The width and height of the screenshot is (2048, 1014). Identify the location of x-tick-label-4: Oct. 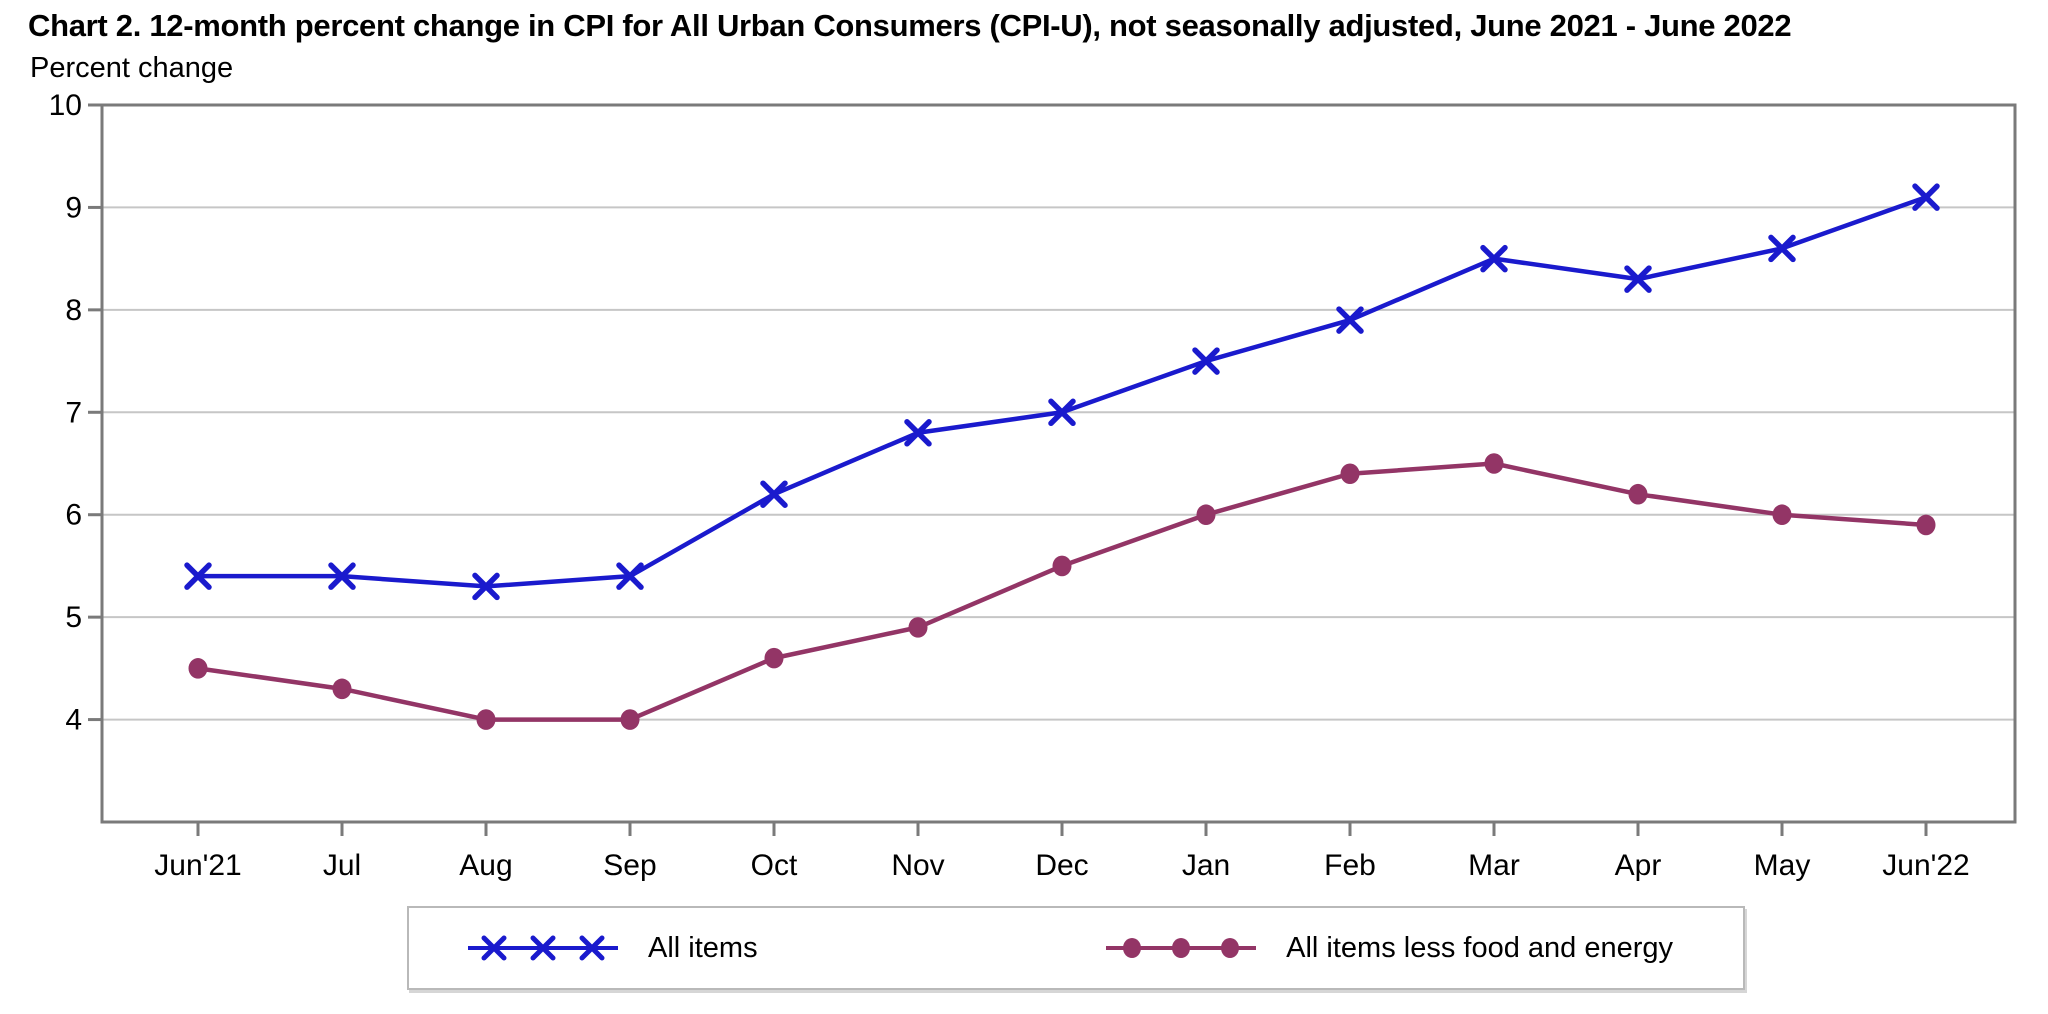
(774, 865).